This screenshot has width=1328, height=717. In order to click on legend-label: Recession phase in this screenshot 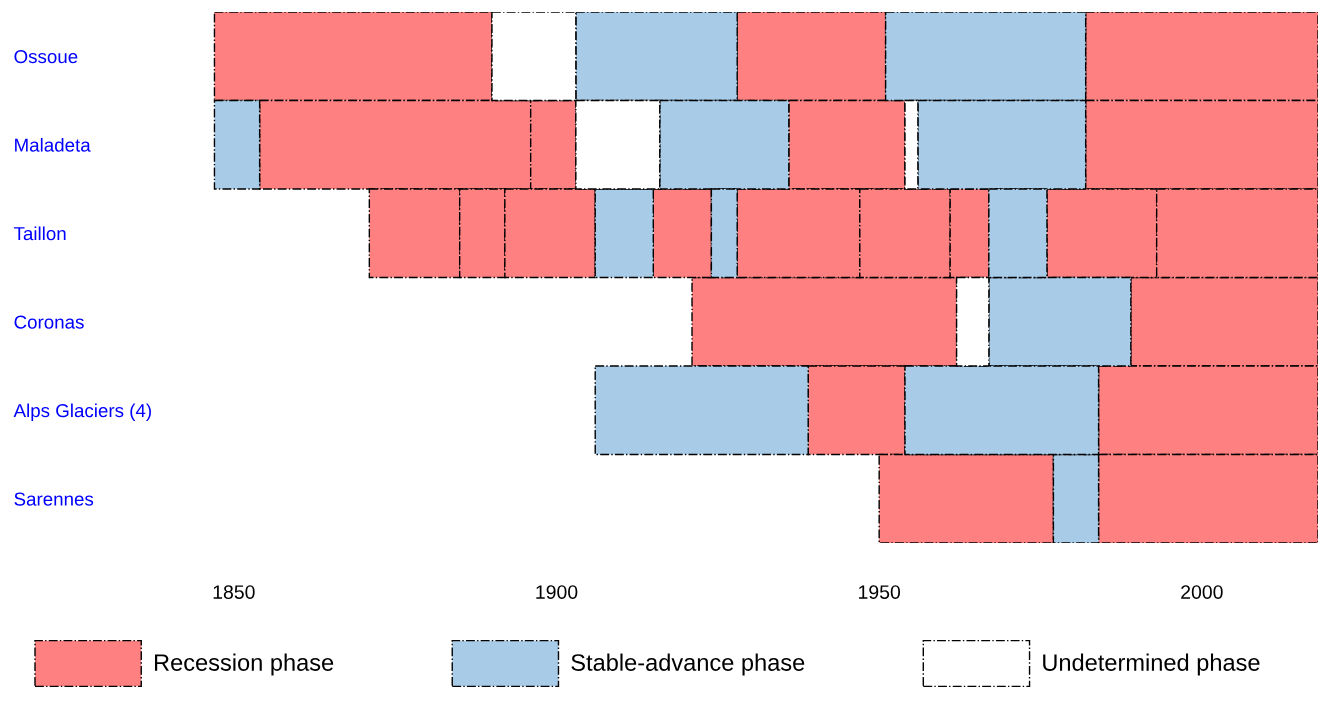, I will do `click(244, 664)`.